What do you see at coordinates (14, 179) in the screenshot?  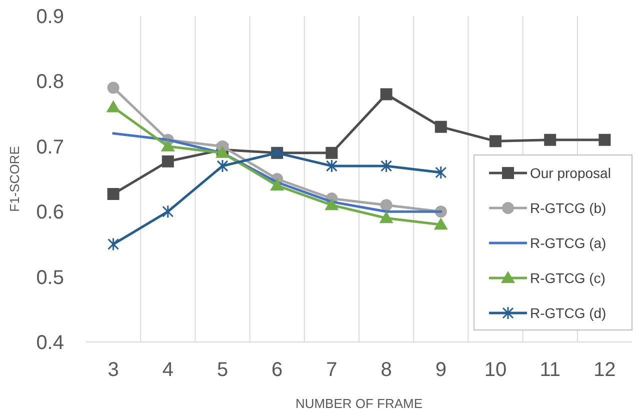 I see `y-axis-title: F1-SCORE` at bounding box center [14, 179].